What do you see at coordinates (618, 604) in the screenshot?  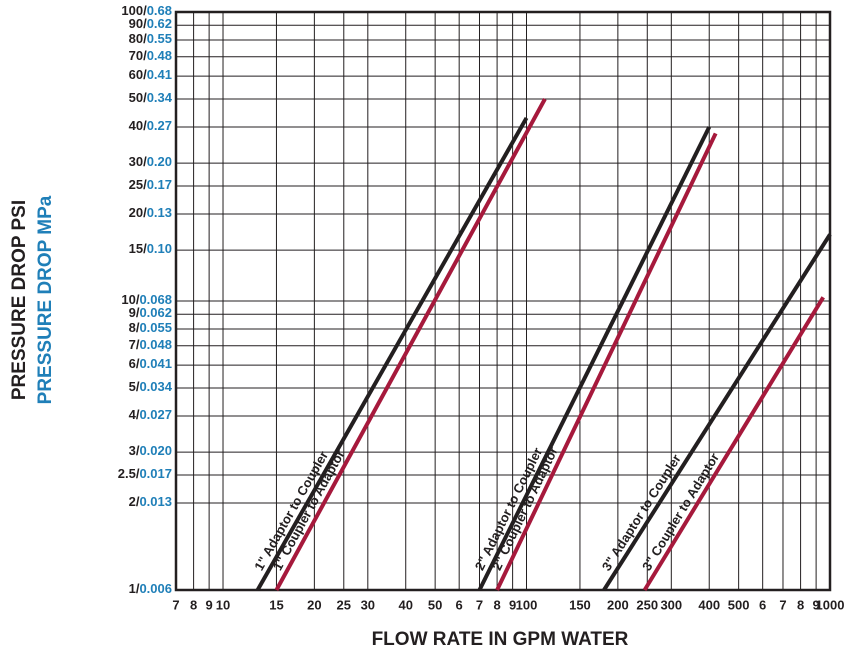 I see `x-tick-label: 200` at bounding box center [618, 604].